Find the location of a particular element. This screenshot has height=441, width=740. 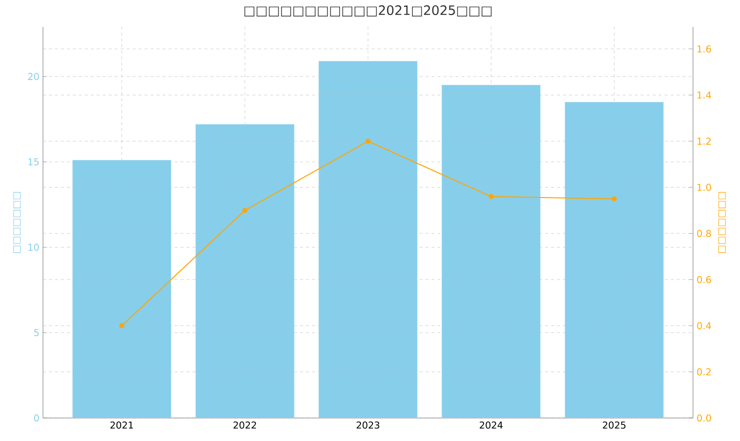

x-tick-label: 2024 is located at coordinates (491, 425).